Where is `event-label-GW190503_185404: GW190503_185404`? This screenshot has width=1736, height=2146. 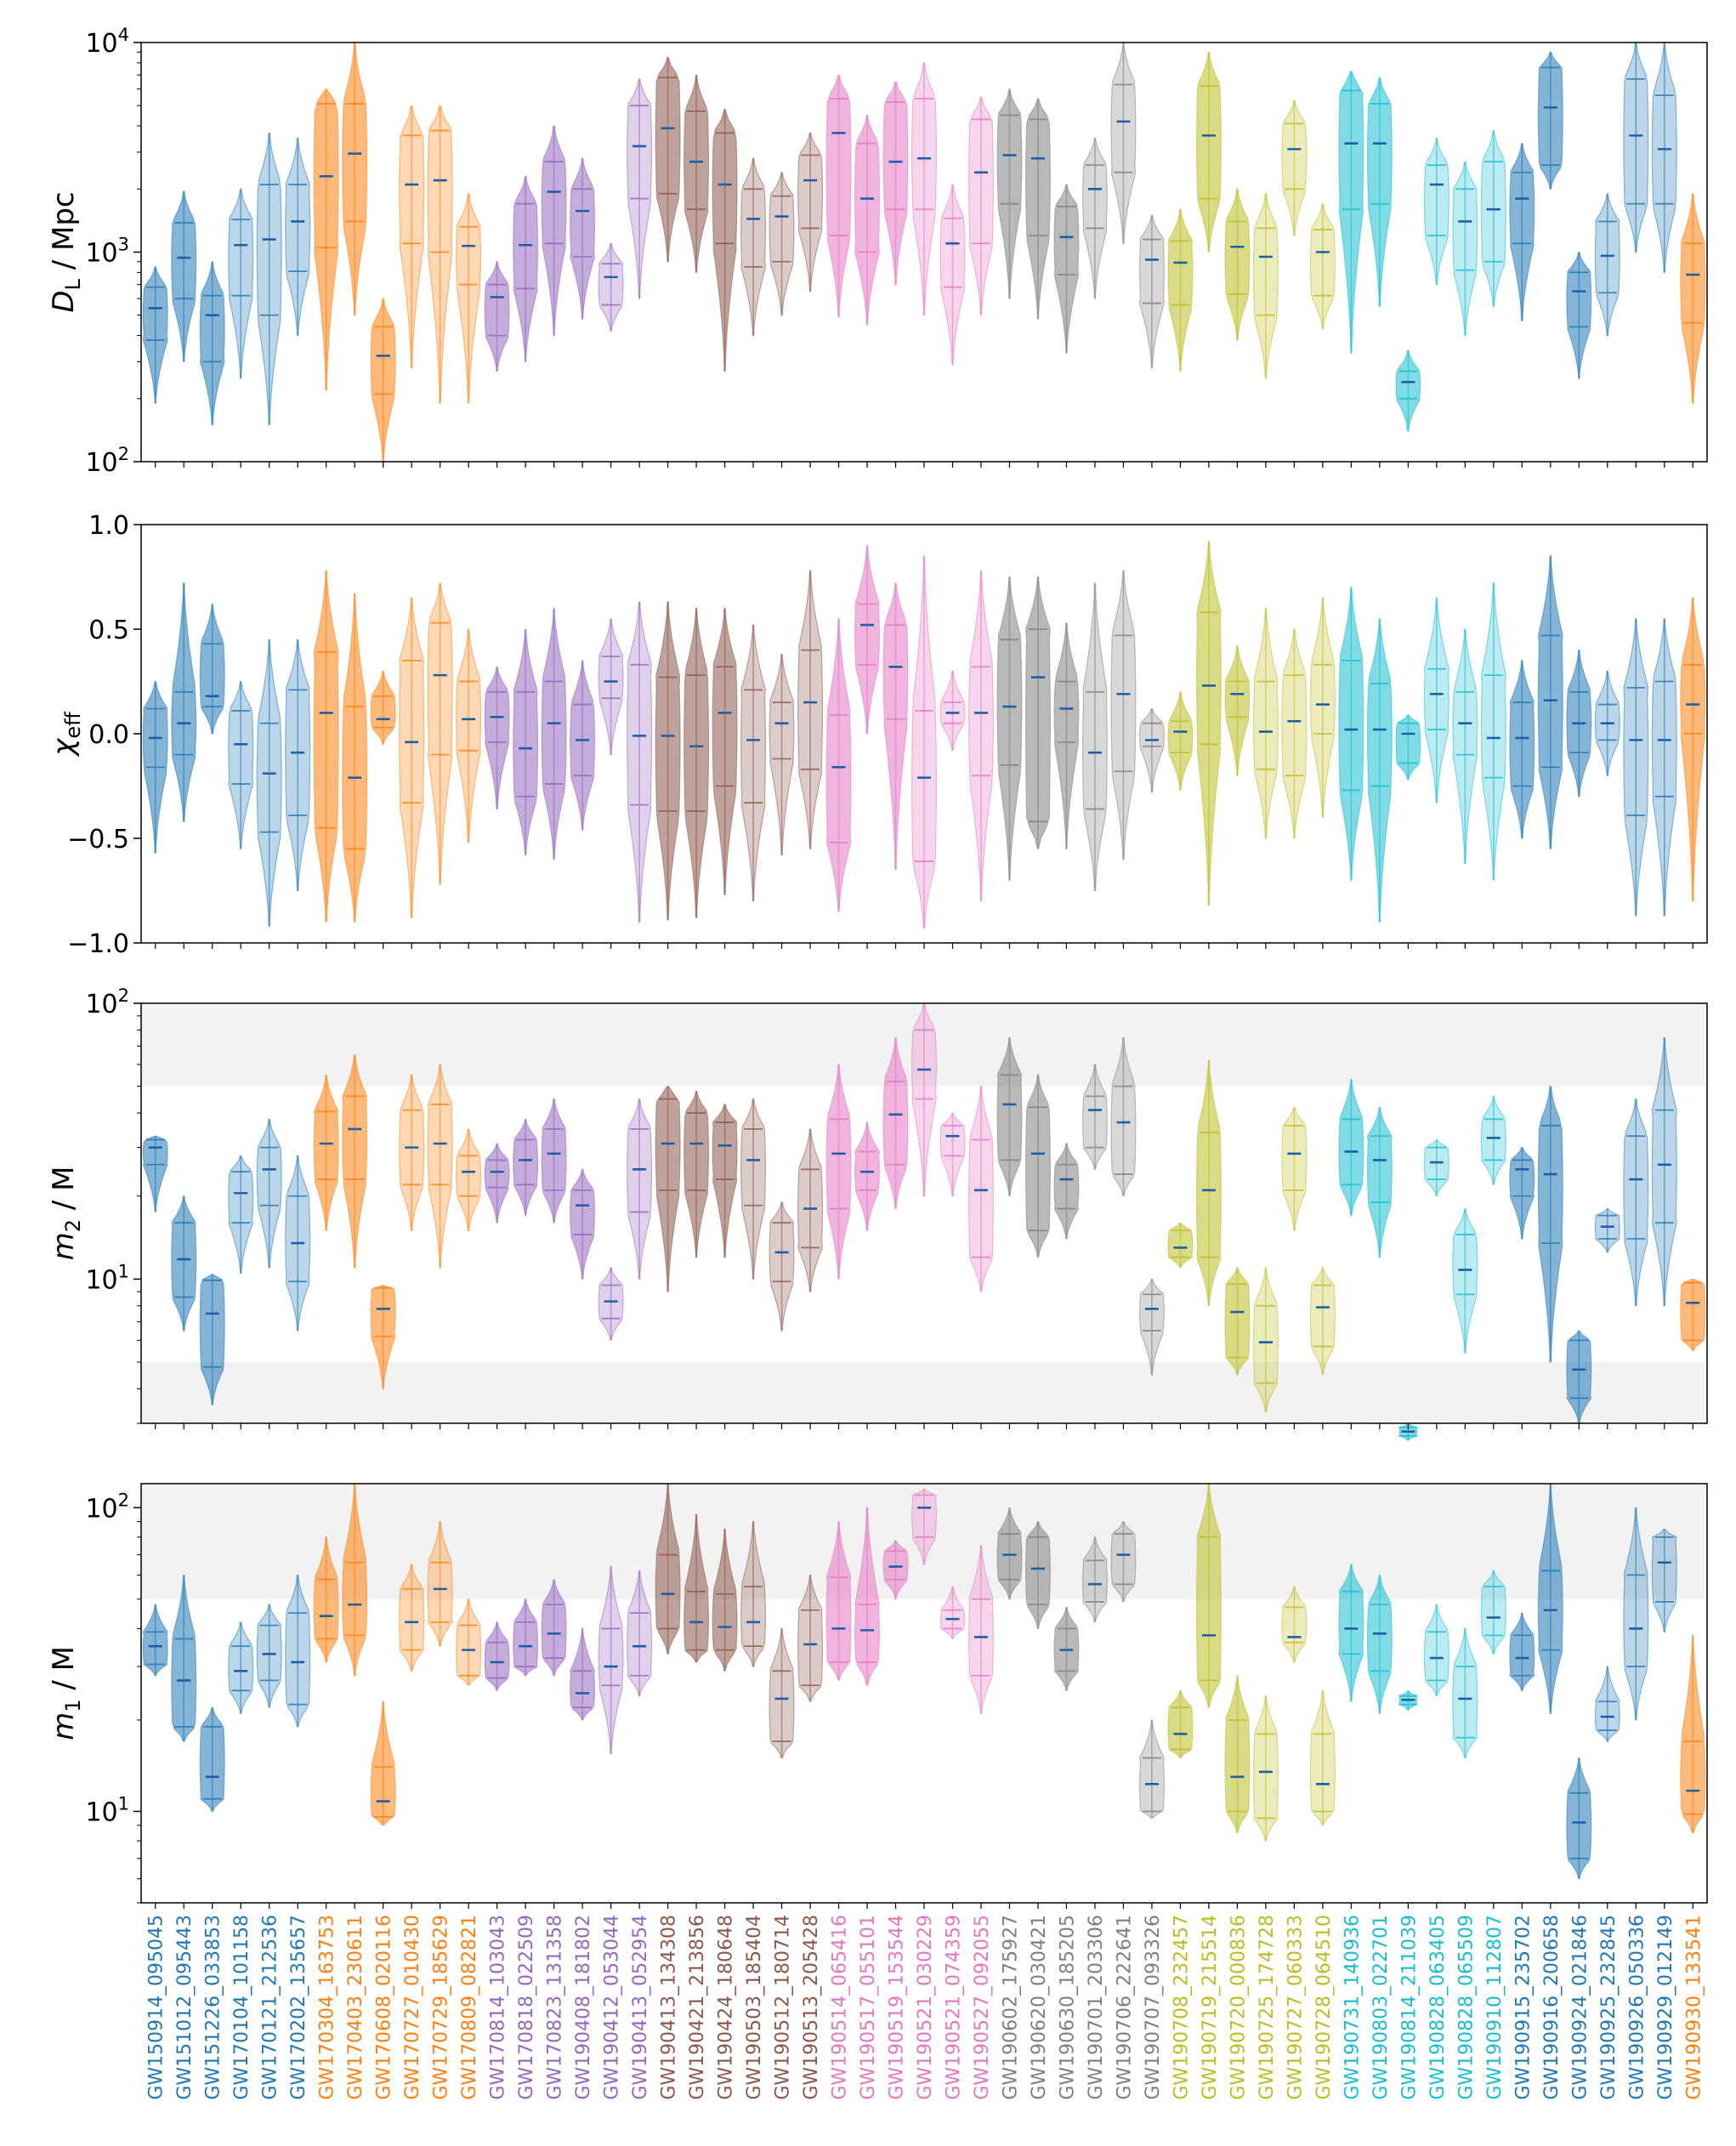 event-label-GW190503_185404: GW190503_185404 is located at coordinates (755, 2007).